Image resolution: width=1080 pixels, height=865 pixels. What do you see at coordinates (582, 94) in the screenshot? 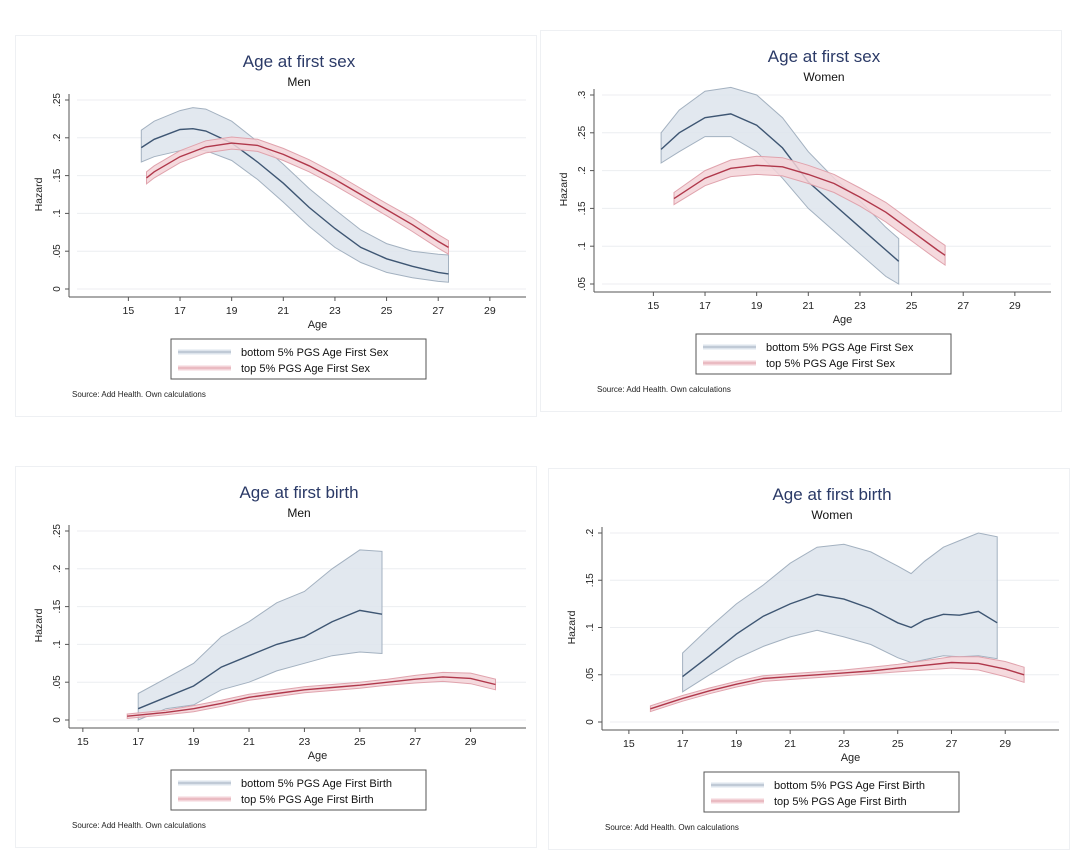
I see `y-tick-label: .3` at bounding box center [582, 94].